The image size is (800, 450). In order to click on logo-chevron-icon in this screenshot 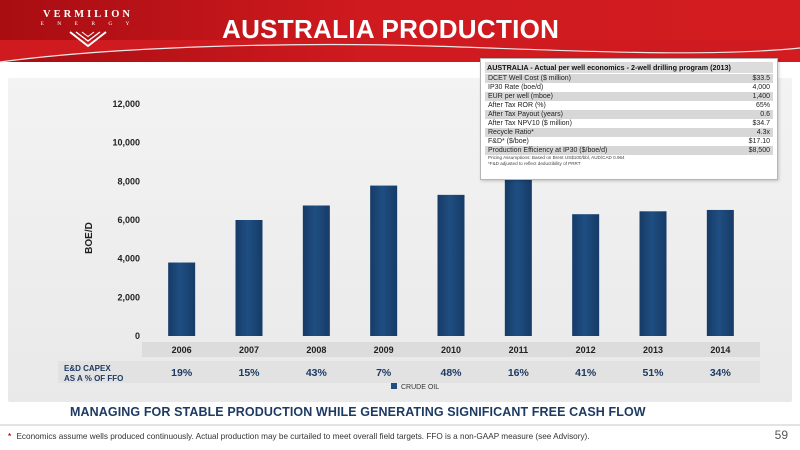, I will do `click(88, 39)`.